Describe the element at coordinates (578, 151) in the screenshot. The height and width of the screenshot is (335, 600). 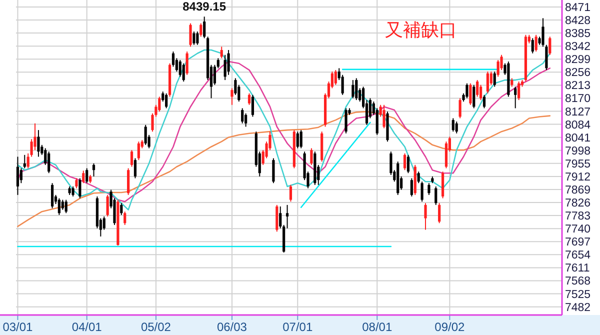
I see `y-tick-label: 7998` at that location.